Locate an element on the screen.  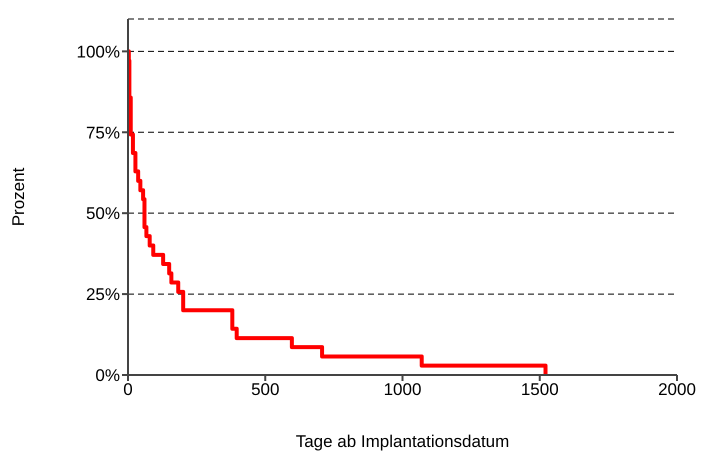
x-axis-title: Tage ab Implantationsdatum is located at coordinates (403, 441).